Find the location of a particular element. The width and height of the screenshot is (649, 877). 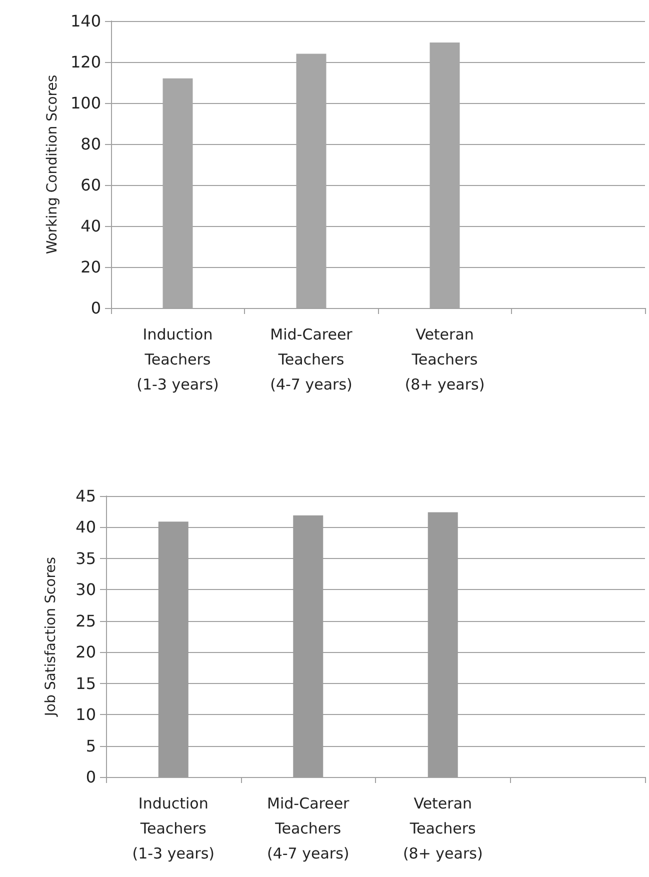

y-tick-label: 120 is located at coordinates (85, 62).